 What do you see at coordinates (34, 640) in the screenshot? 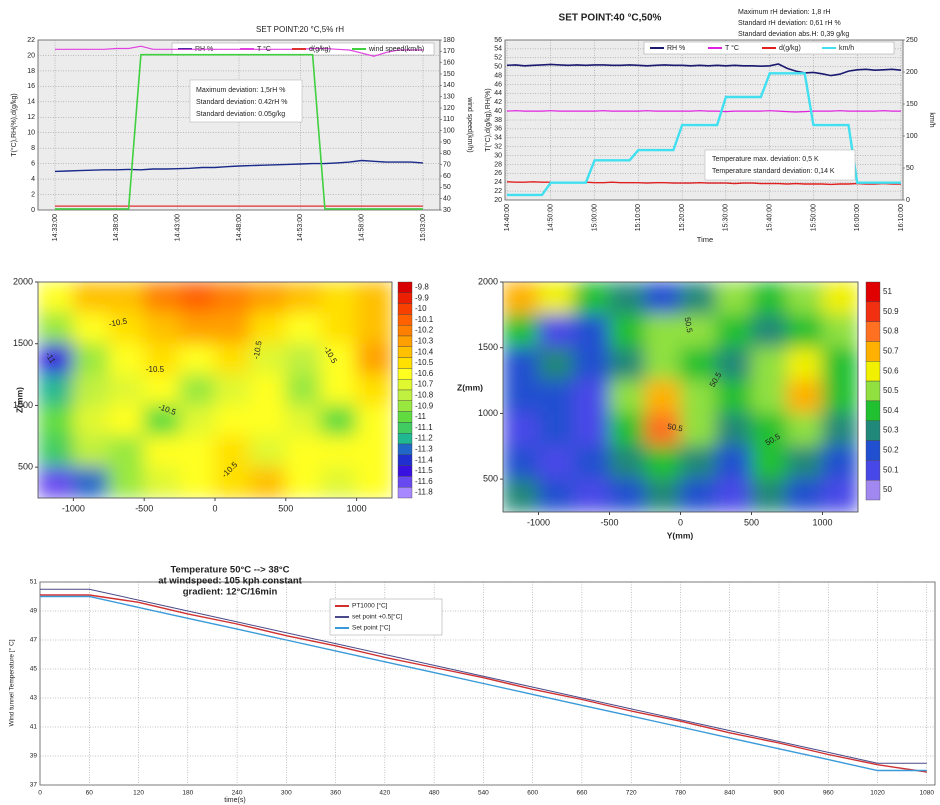
I see `y-tick-label: 47` at bounding box center [34, 640].